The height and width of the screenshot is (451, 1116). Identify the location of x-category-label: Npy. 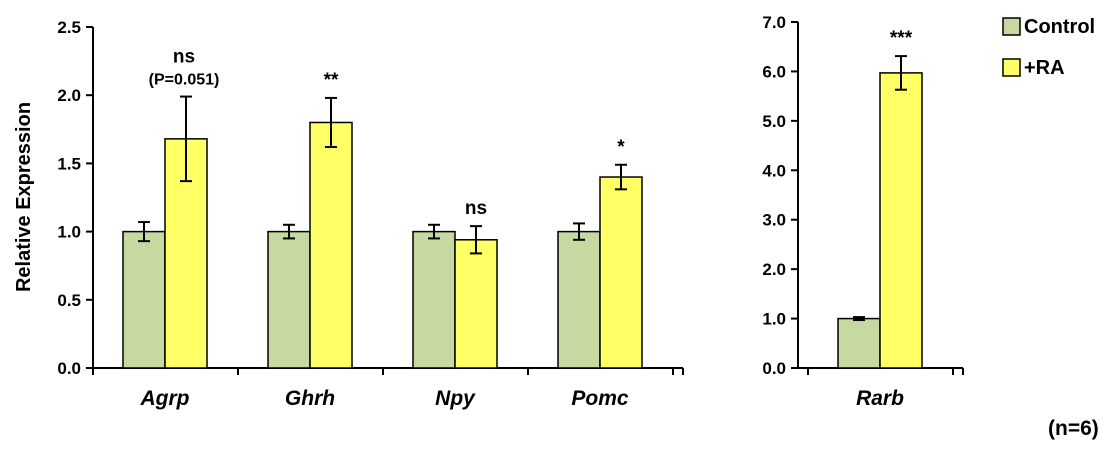
(455, 398).